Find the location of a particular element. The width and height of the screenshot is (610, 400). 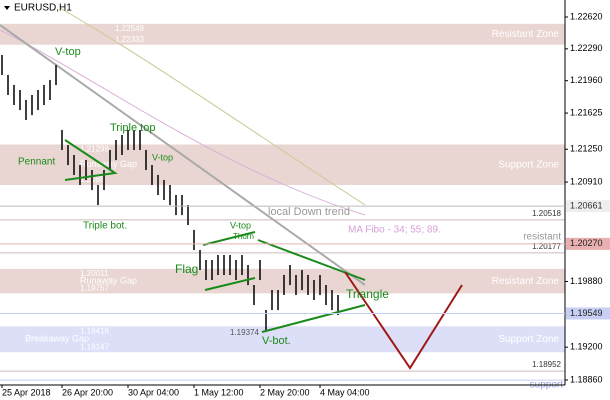

y-tick-label: 1.19200 is located at coordinates (586, 347).